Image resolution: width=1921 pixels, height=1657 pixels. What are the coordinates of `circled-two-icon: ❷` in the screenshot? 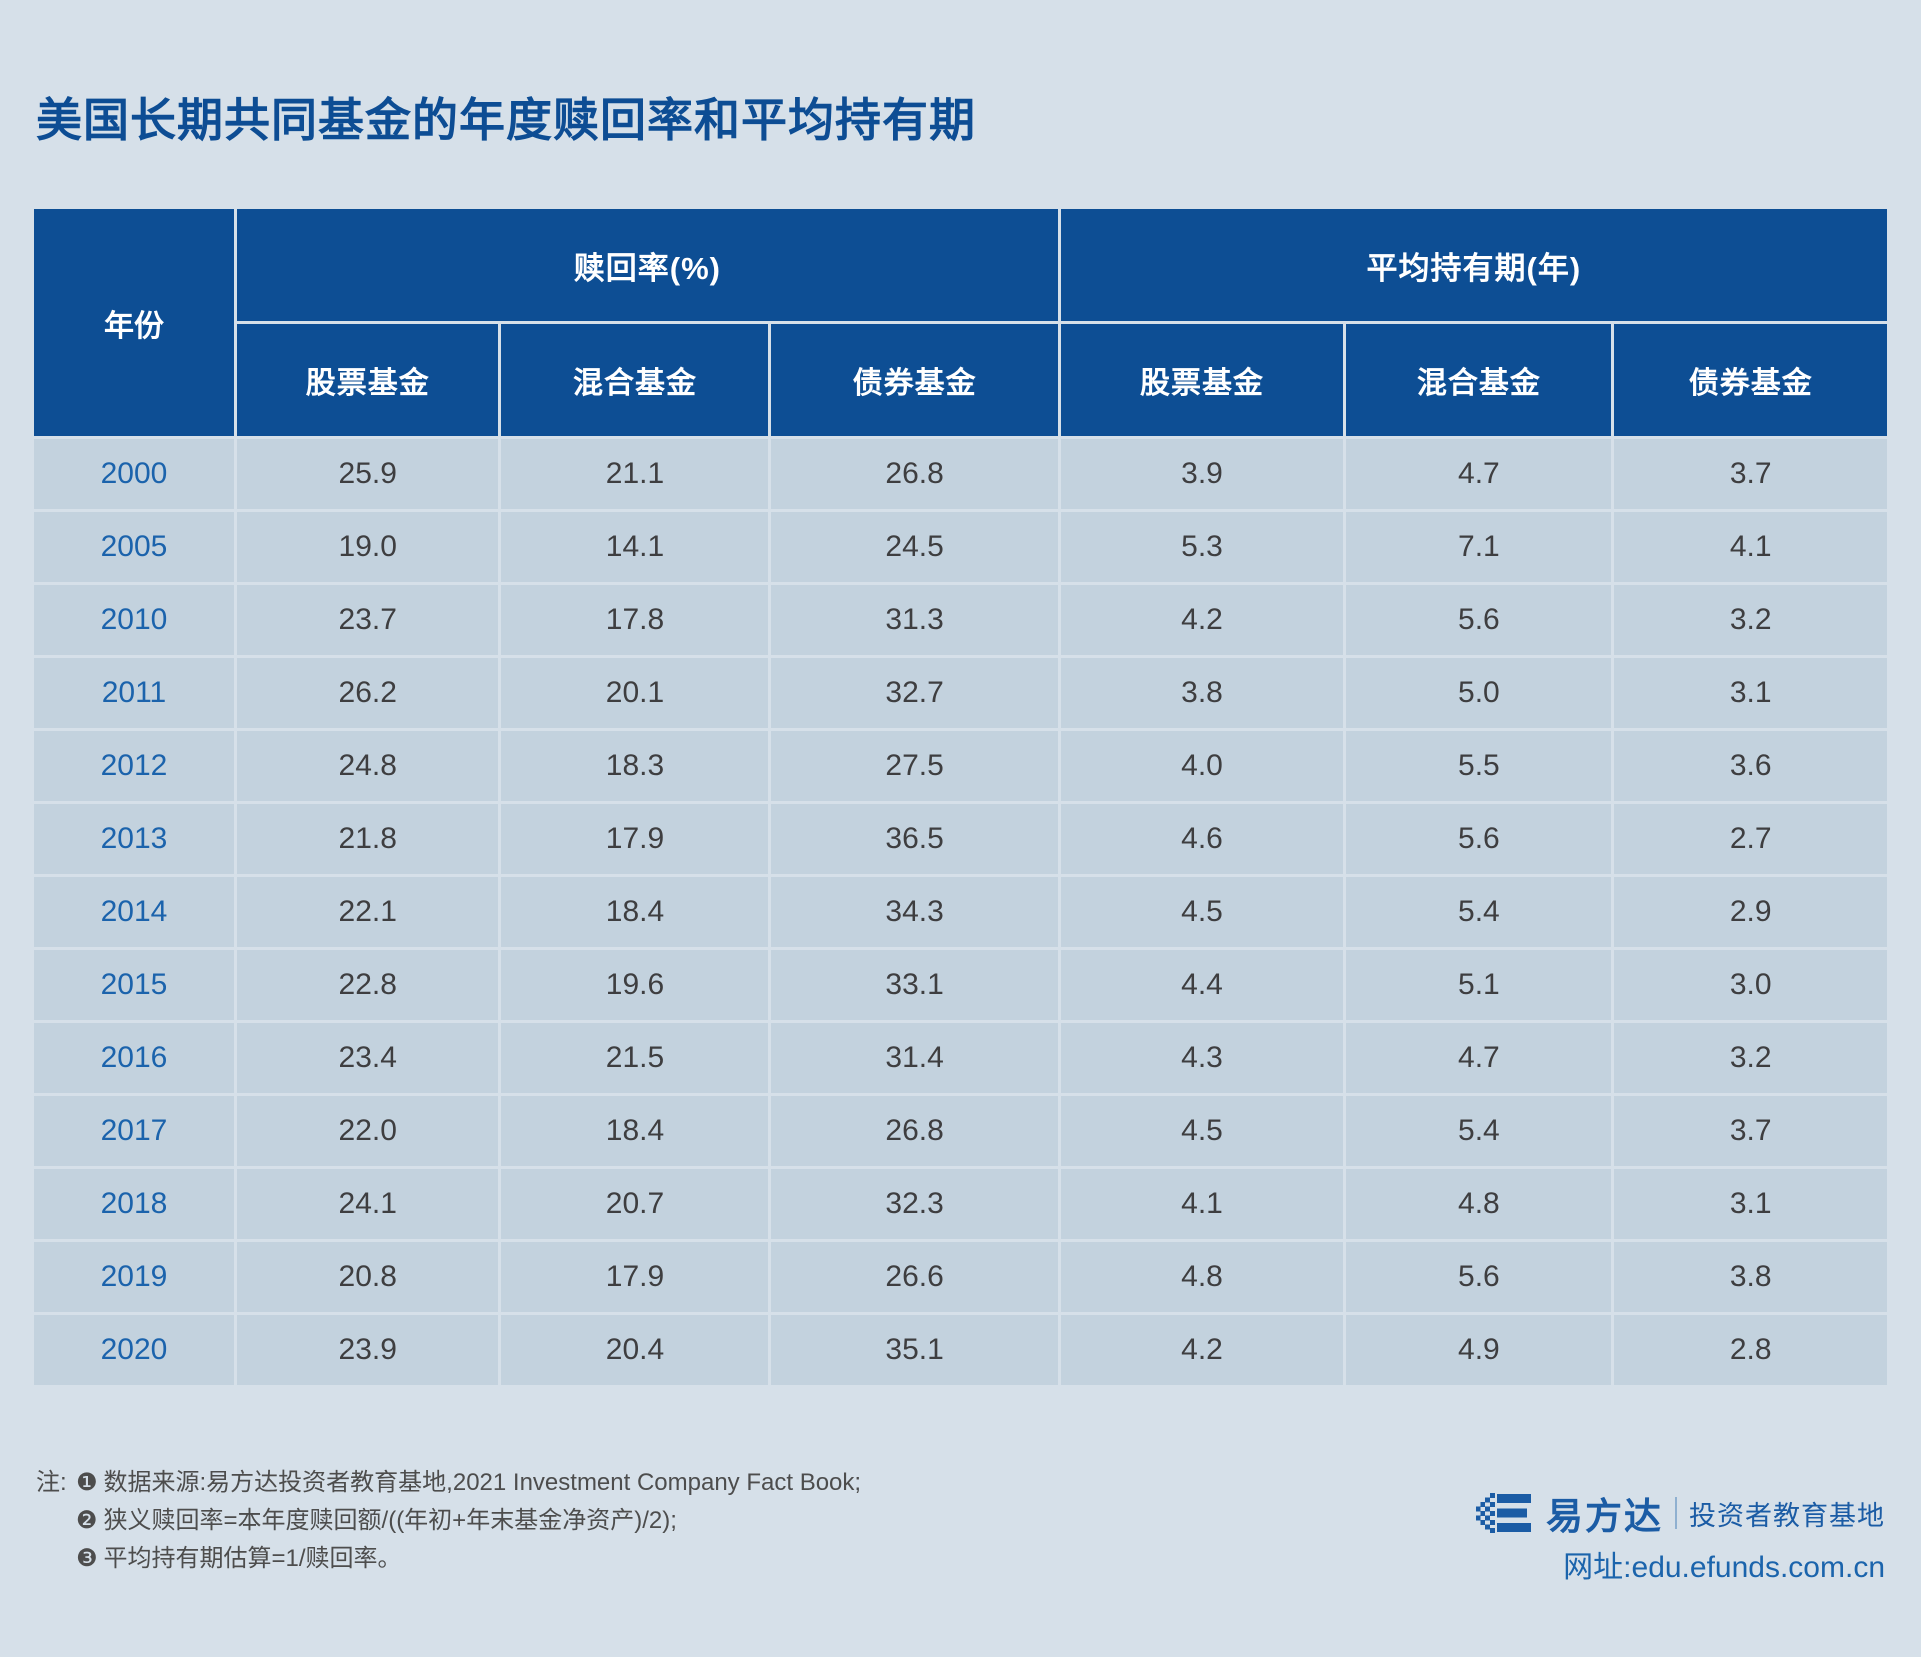 It's located at (87, 1520).